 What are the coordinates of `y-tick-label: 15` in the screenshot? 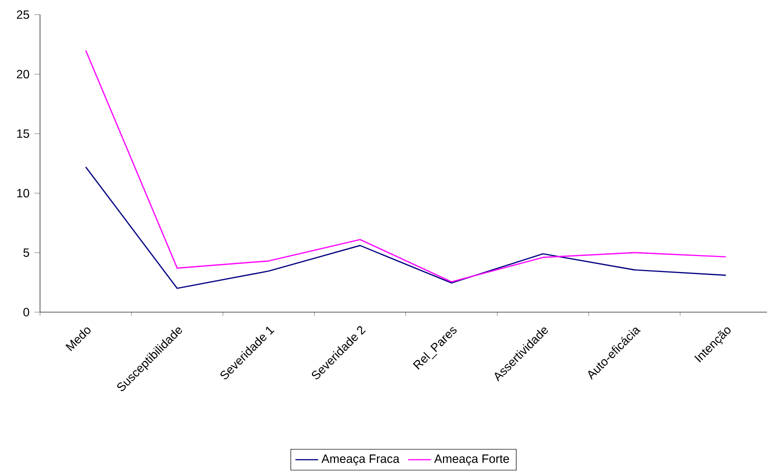 It's located at (23, 134).